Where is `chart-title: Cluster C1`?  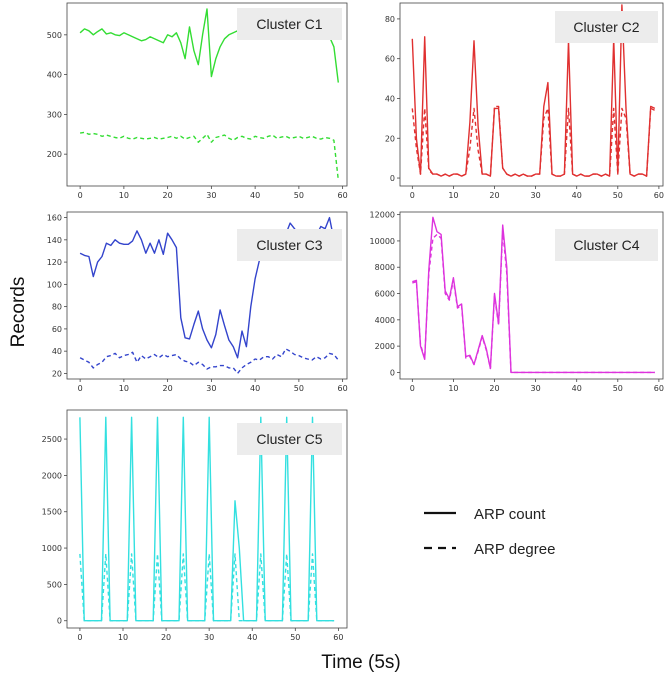
chart-title: Cluster C1 is located at coordinates (289, 24).